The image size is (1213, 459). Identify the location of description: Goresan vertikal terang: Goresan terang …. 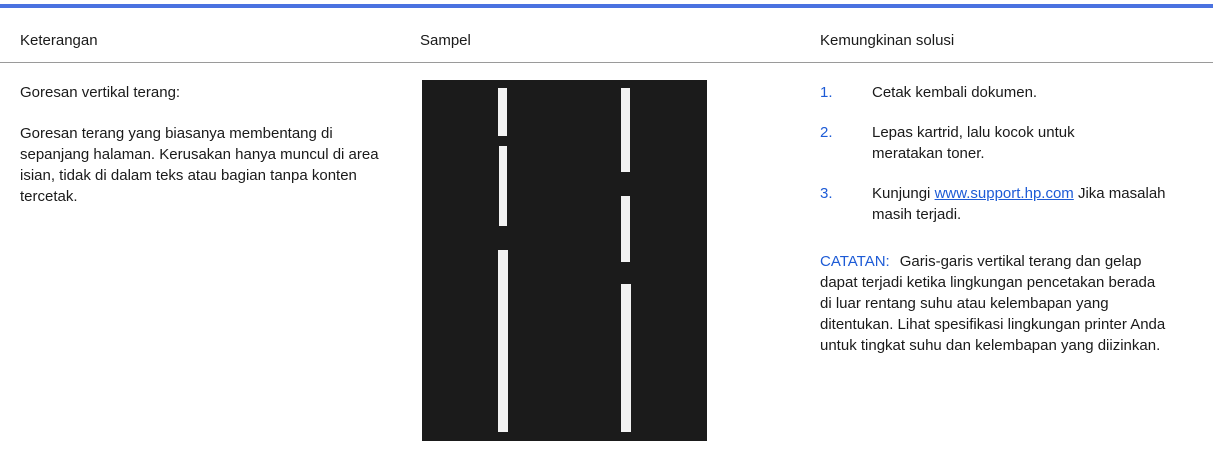
(210, 144).